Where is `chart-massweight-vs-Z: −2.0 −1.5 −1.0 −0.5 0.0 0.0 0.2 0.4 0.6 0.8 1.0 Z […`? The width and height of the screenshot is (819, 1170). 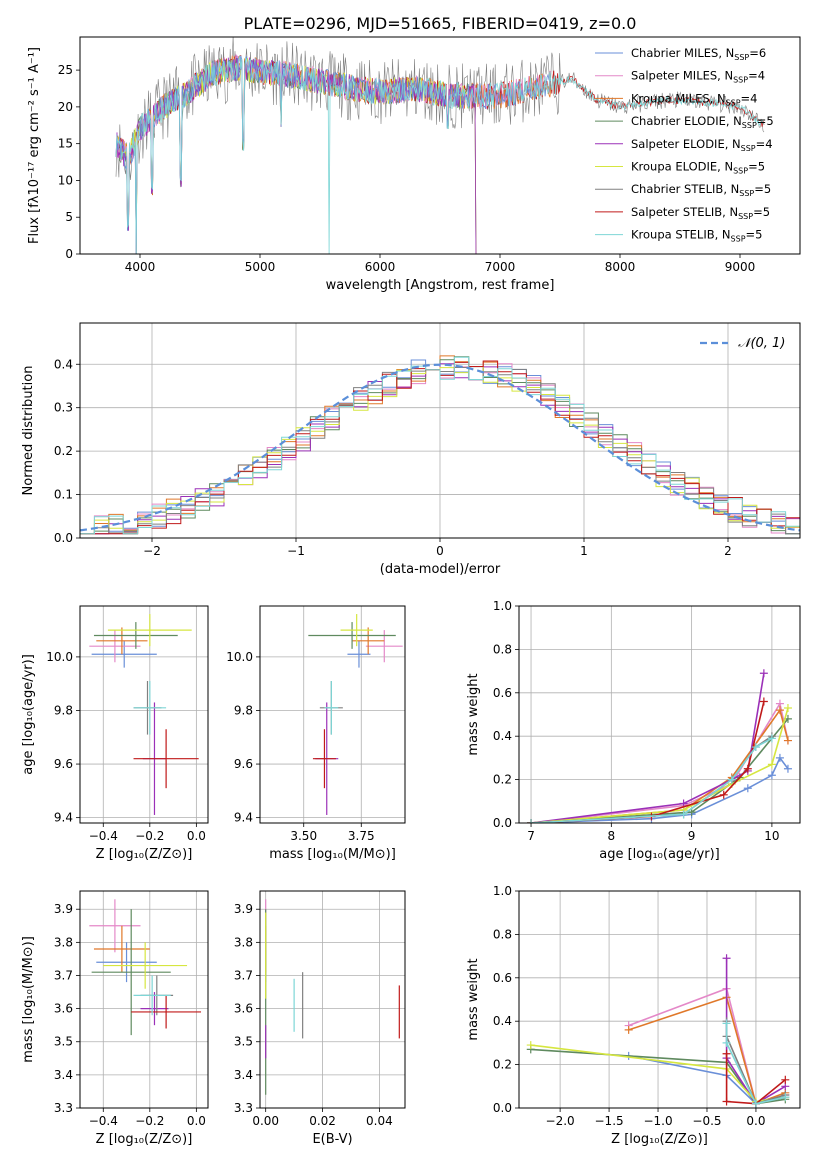
chart-massweight-vs-Z: −2.0 −1.5 −1.0 −0.5 0.0 0.0 0.2 0.4 0.6 0.8 1.0 Z [… is located at coordinates (633, 1015).